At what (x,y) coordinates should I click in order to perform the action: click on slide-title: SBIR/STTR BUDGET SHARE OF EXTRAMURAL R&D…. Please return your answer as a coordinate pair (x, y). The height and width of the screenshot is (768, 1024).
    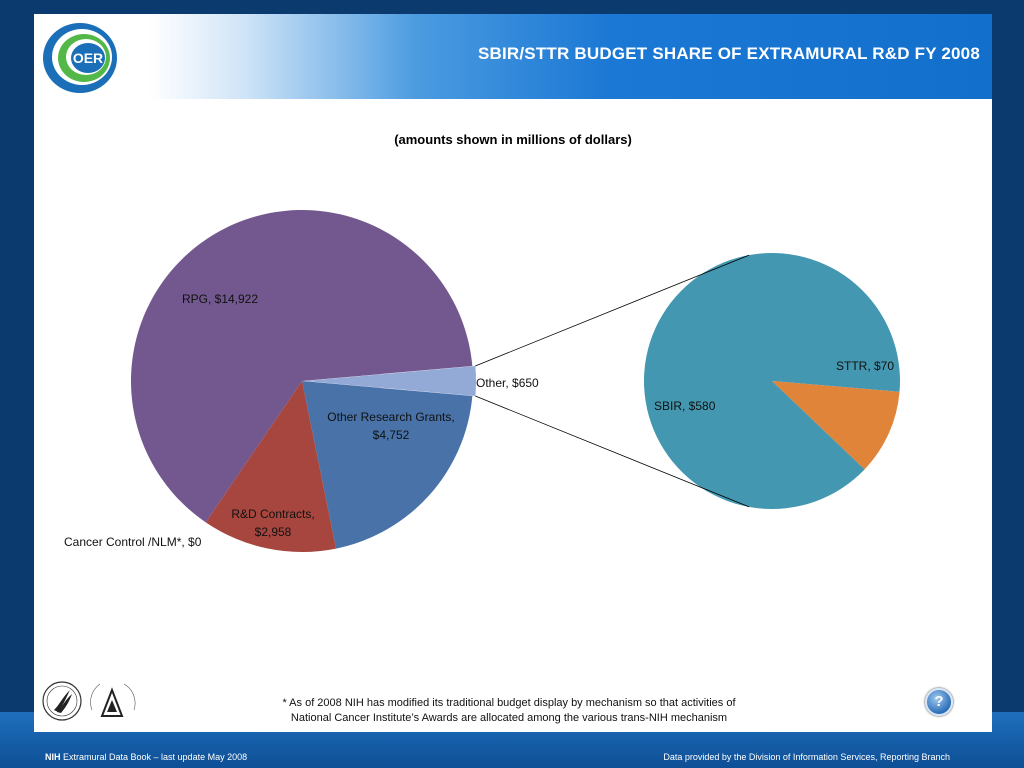
    Looking at the image, I should click on (728, 53).